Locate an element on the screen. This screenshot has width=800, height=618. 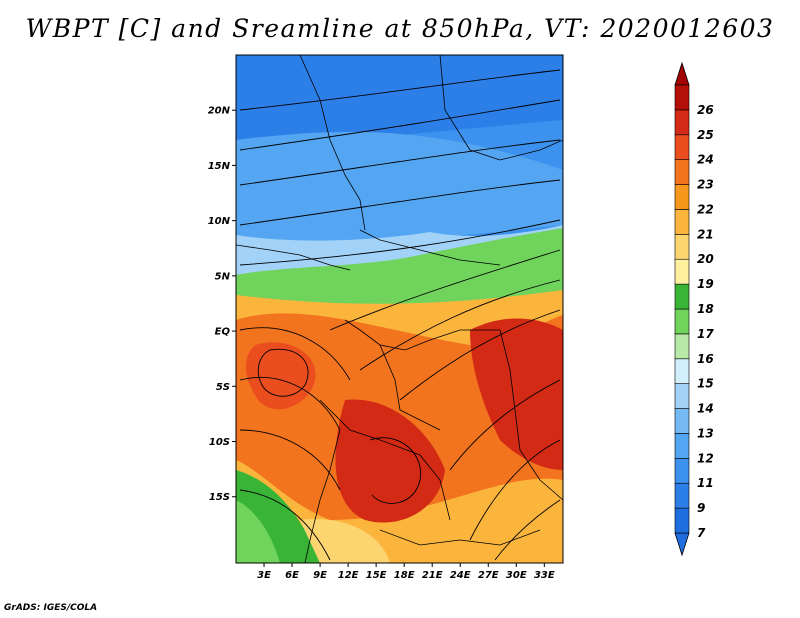
lon-tick-label: 33E is located at coordinates (544, 575).